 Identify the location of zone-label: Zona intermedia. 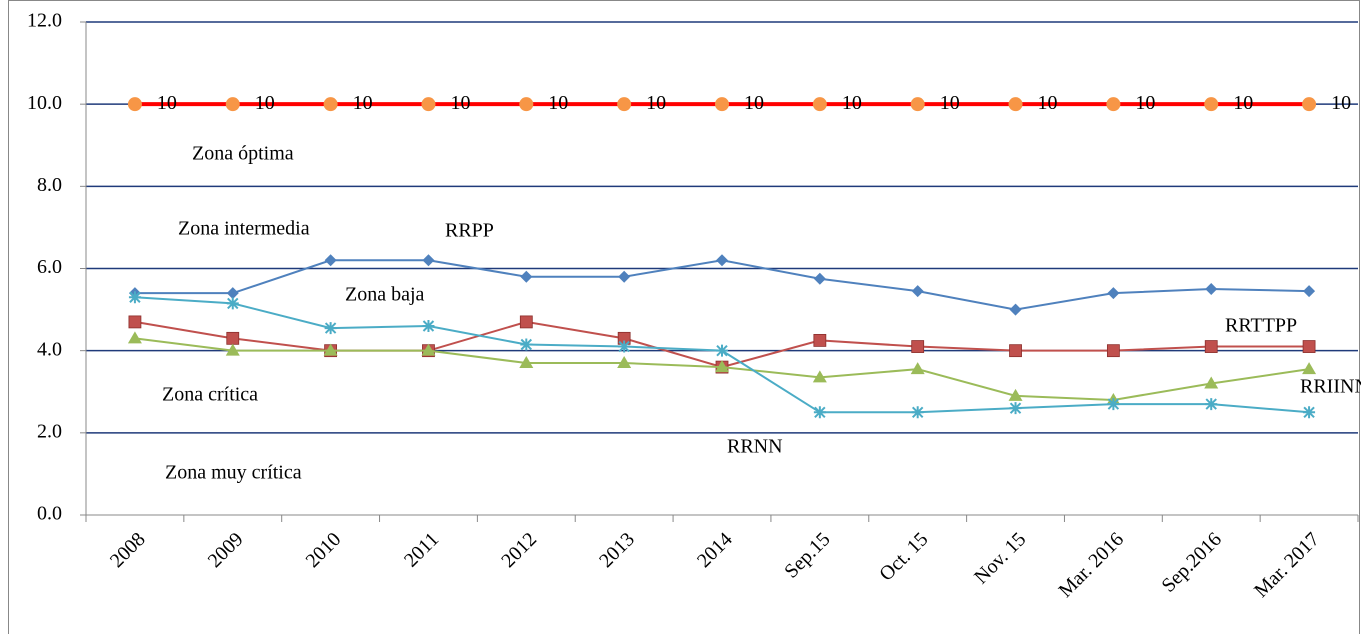
(244, 229).